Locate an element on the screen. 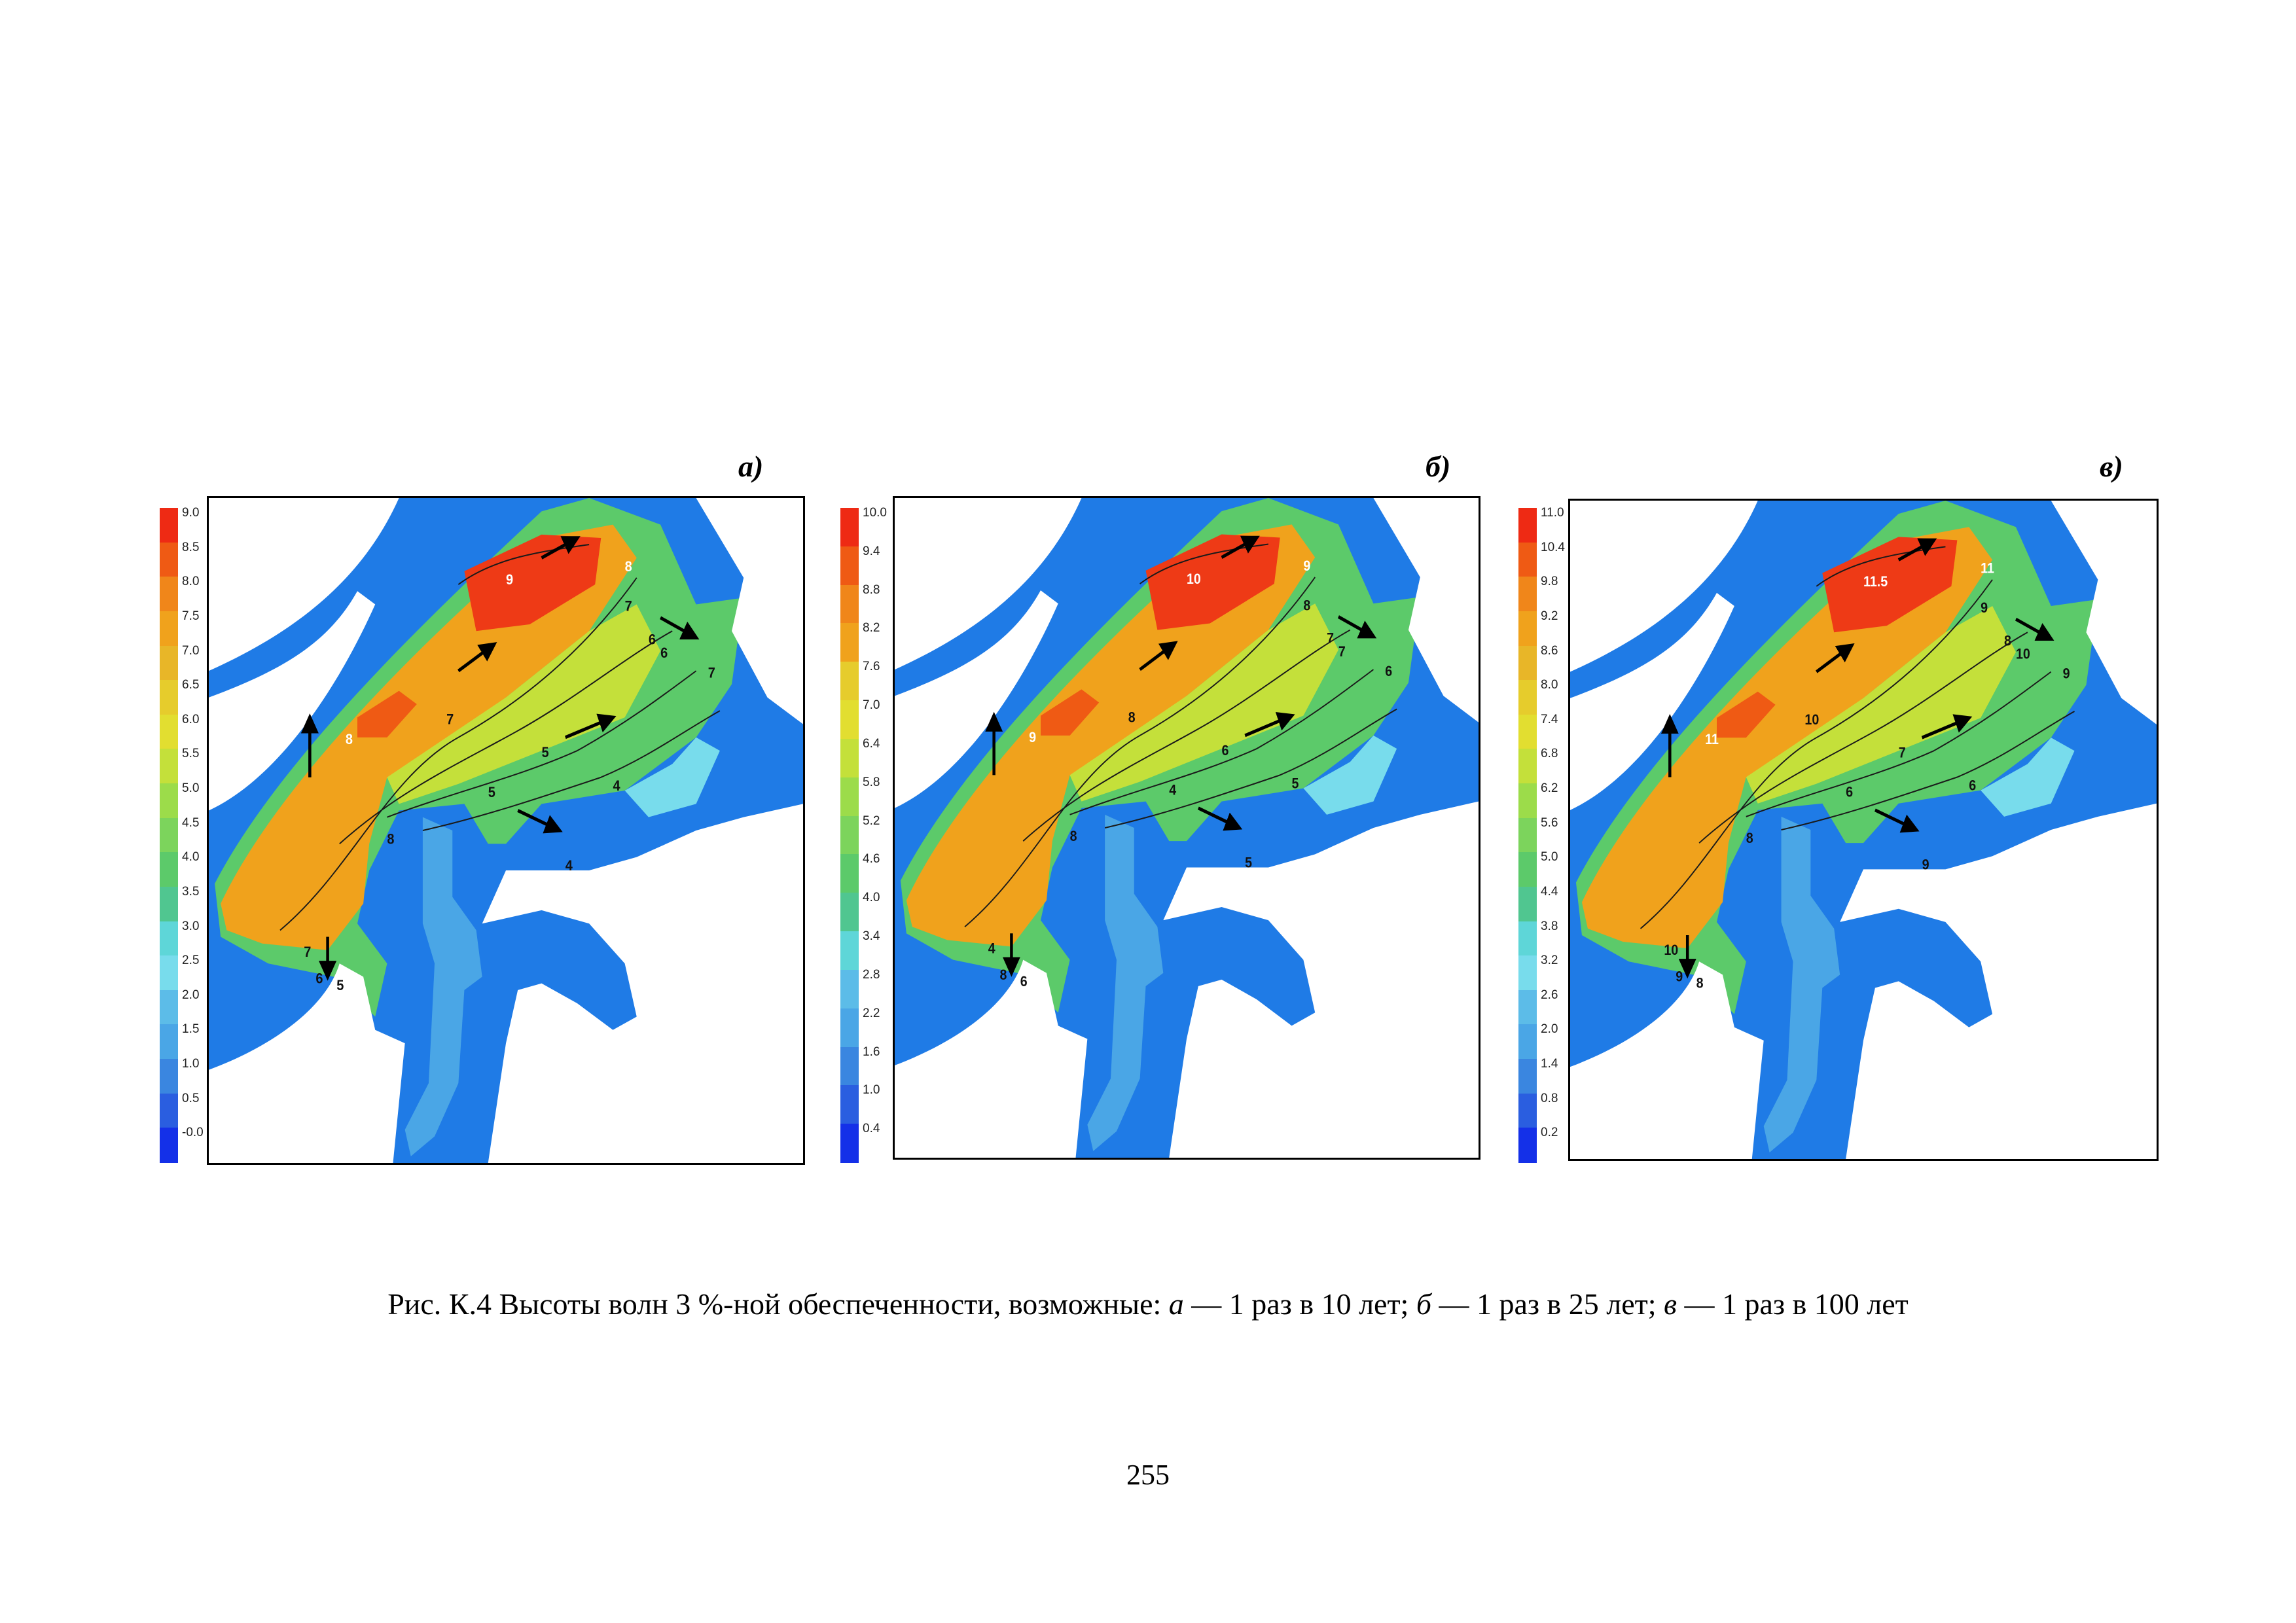 The image size is (2296, 1623). legend-tick: 3.5 is located at coordinates (191, 891).